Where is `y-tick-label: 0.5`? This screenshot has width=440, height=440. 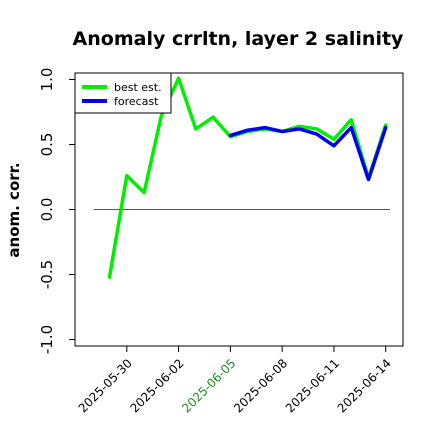 y-tick-label: 0.5 is located at coordinates (47, 145).